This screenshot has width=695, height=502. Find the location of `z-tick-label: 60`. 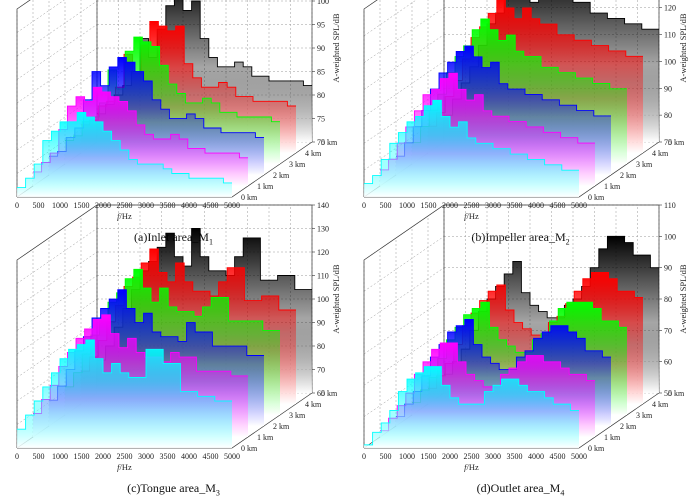

z-tick-label: 60 is located at coordinates (668, 362).